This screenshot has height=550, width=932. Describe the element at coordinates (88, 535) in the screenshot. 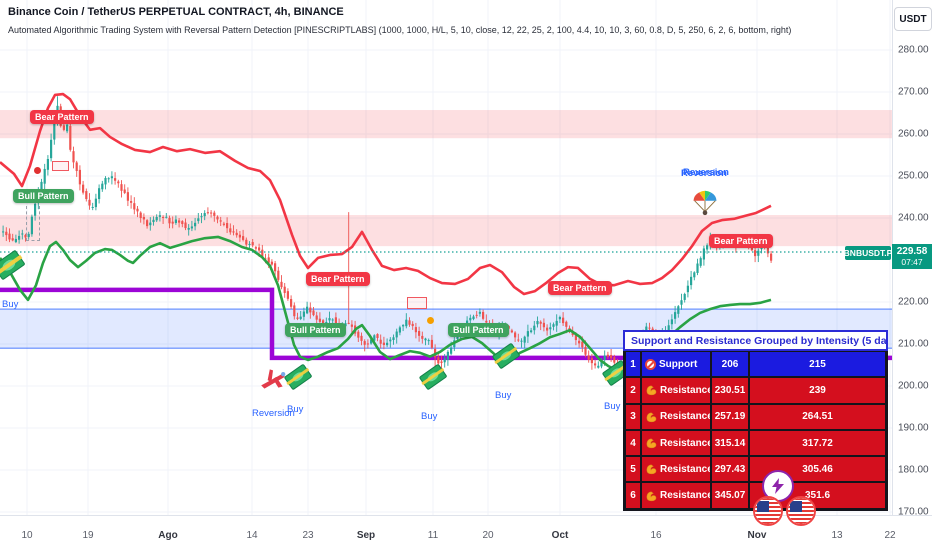

I see `time-tick-label: 19` at that location.